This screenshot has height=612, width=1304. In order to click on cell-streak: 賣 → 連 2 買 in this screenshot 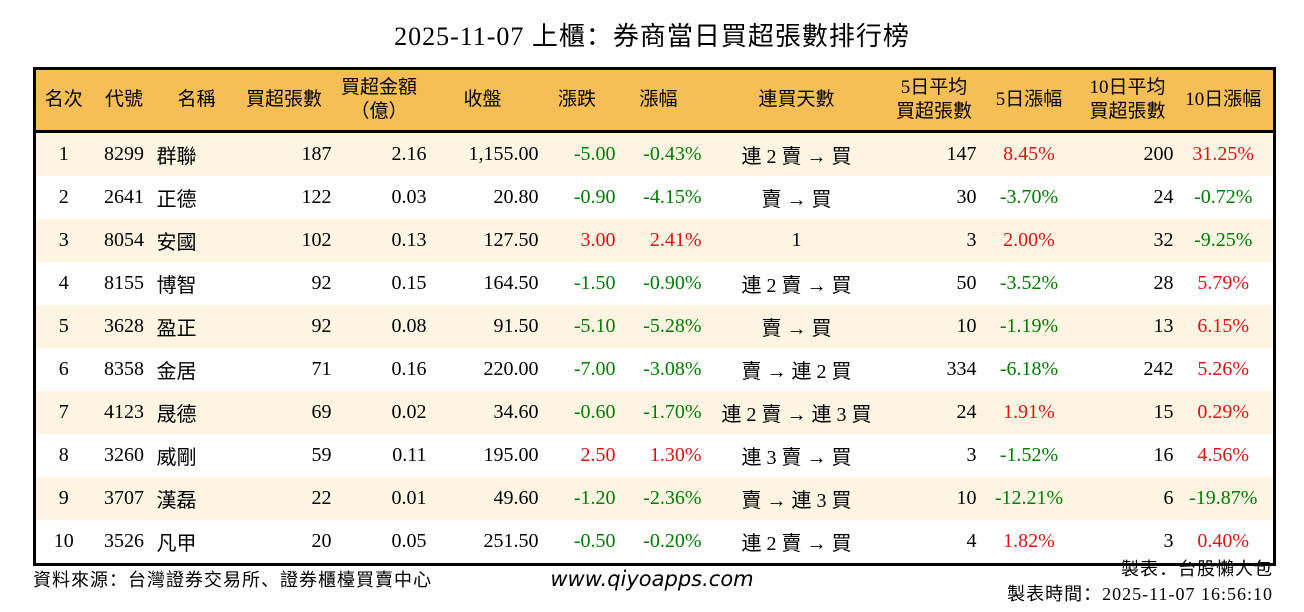, I will do `click(796, 372)`.